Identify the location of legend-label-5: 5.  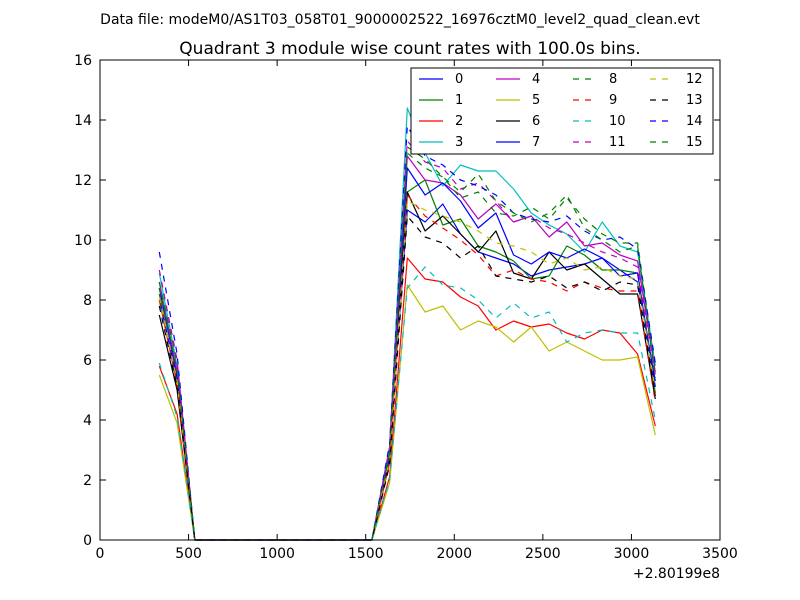
(536, 100).